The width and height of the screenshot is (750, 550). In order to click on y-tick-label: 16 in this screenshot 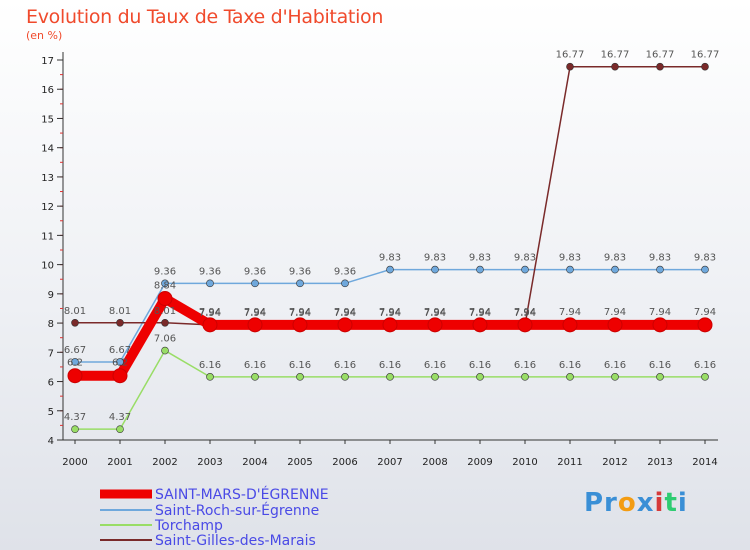, I will do `click(47, 90)`.